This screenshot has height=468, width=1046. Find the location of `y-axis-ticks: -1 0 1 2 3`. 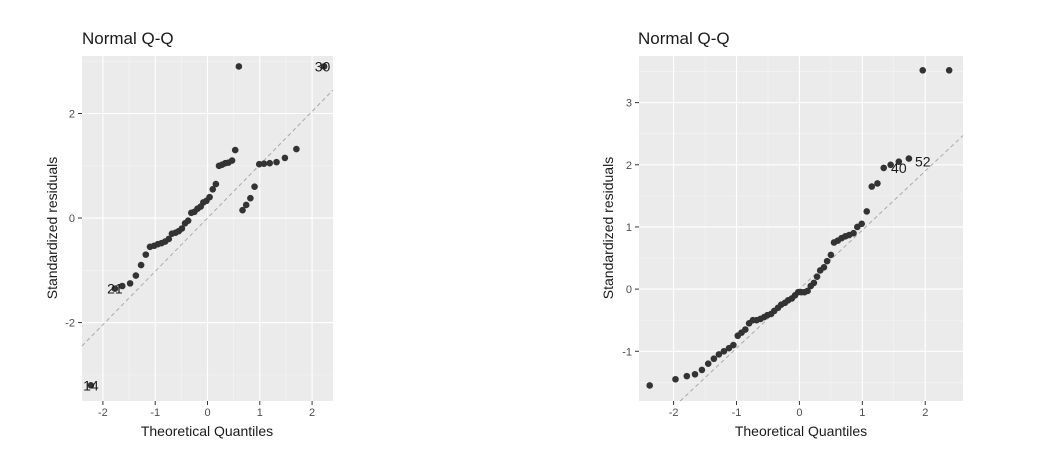

y-axis-ticks: -1 0 1 2 3 is located at coordinates (630, 228).